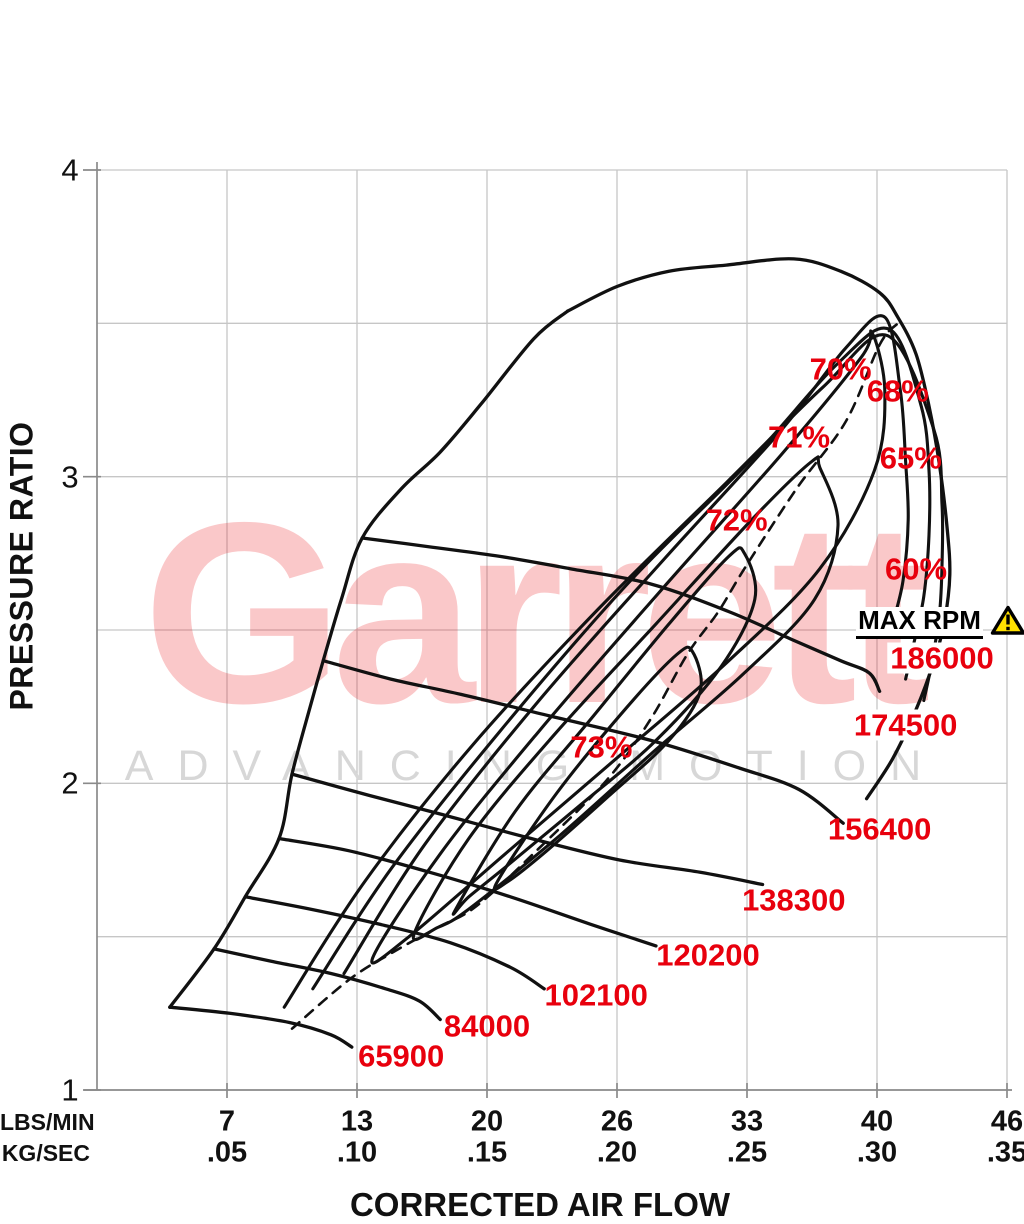 This screenshot has height=1224, width=1024. What do you see at coordinates (535, 766) in the screenshot?
I see `watermark-tagline: ADVANCING MOTION` at bounding box center [535, 766].